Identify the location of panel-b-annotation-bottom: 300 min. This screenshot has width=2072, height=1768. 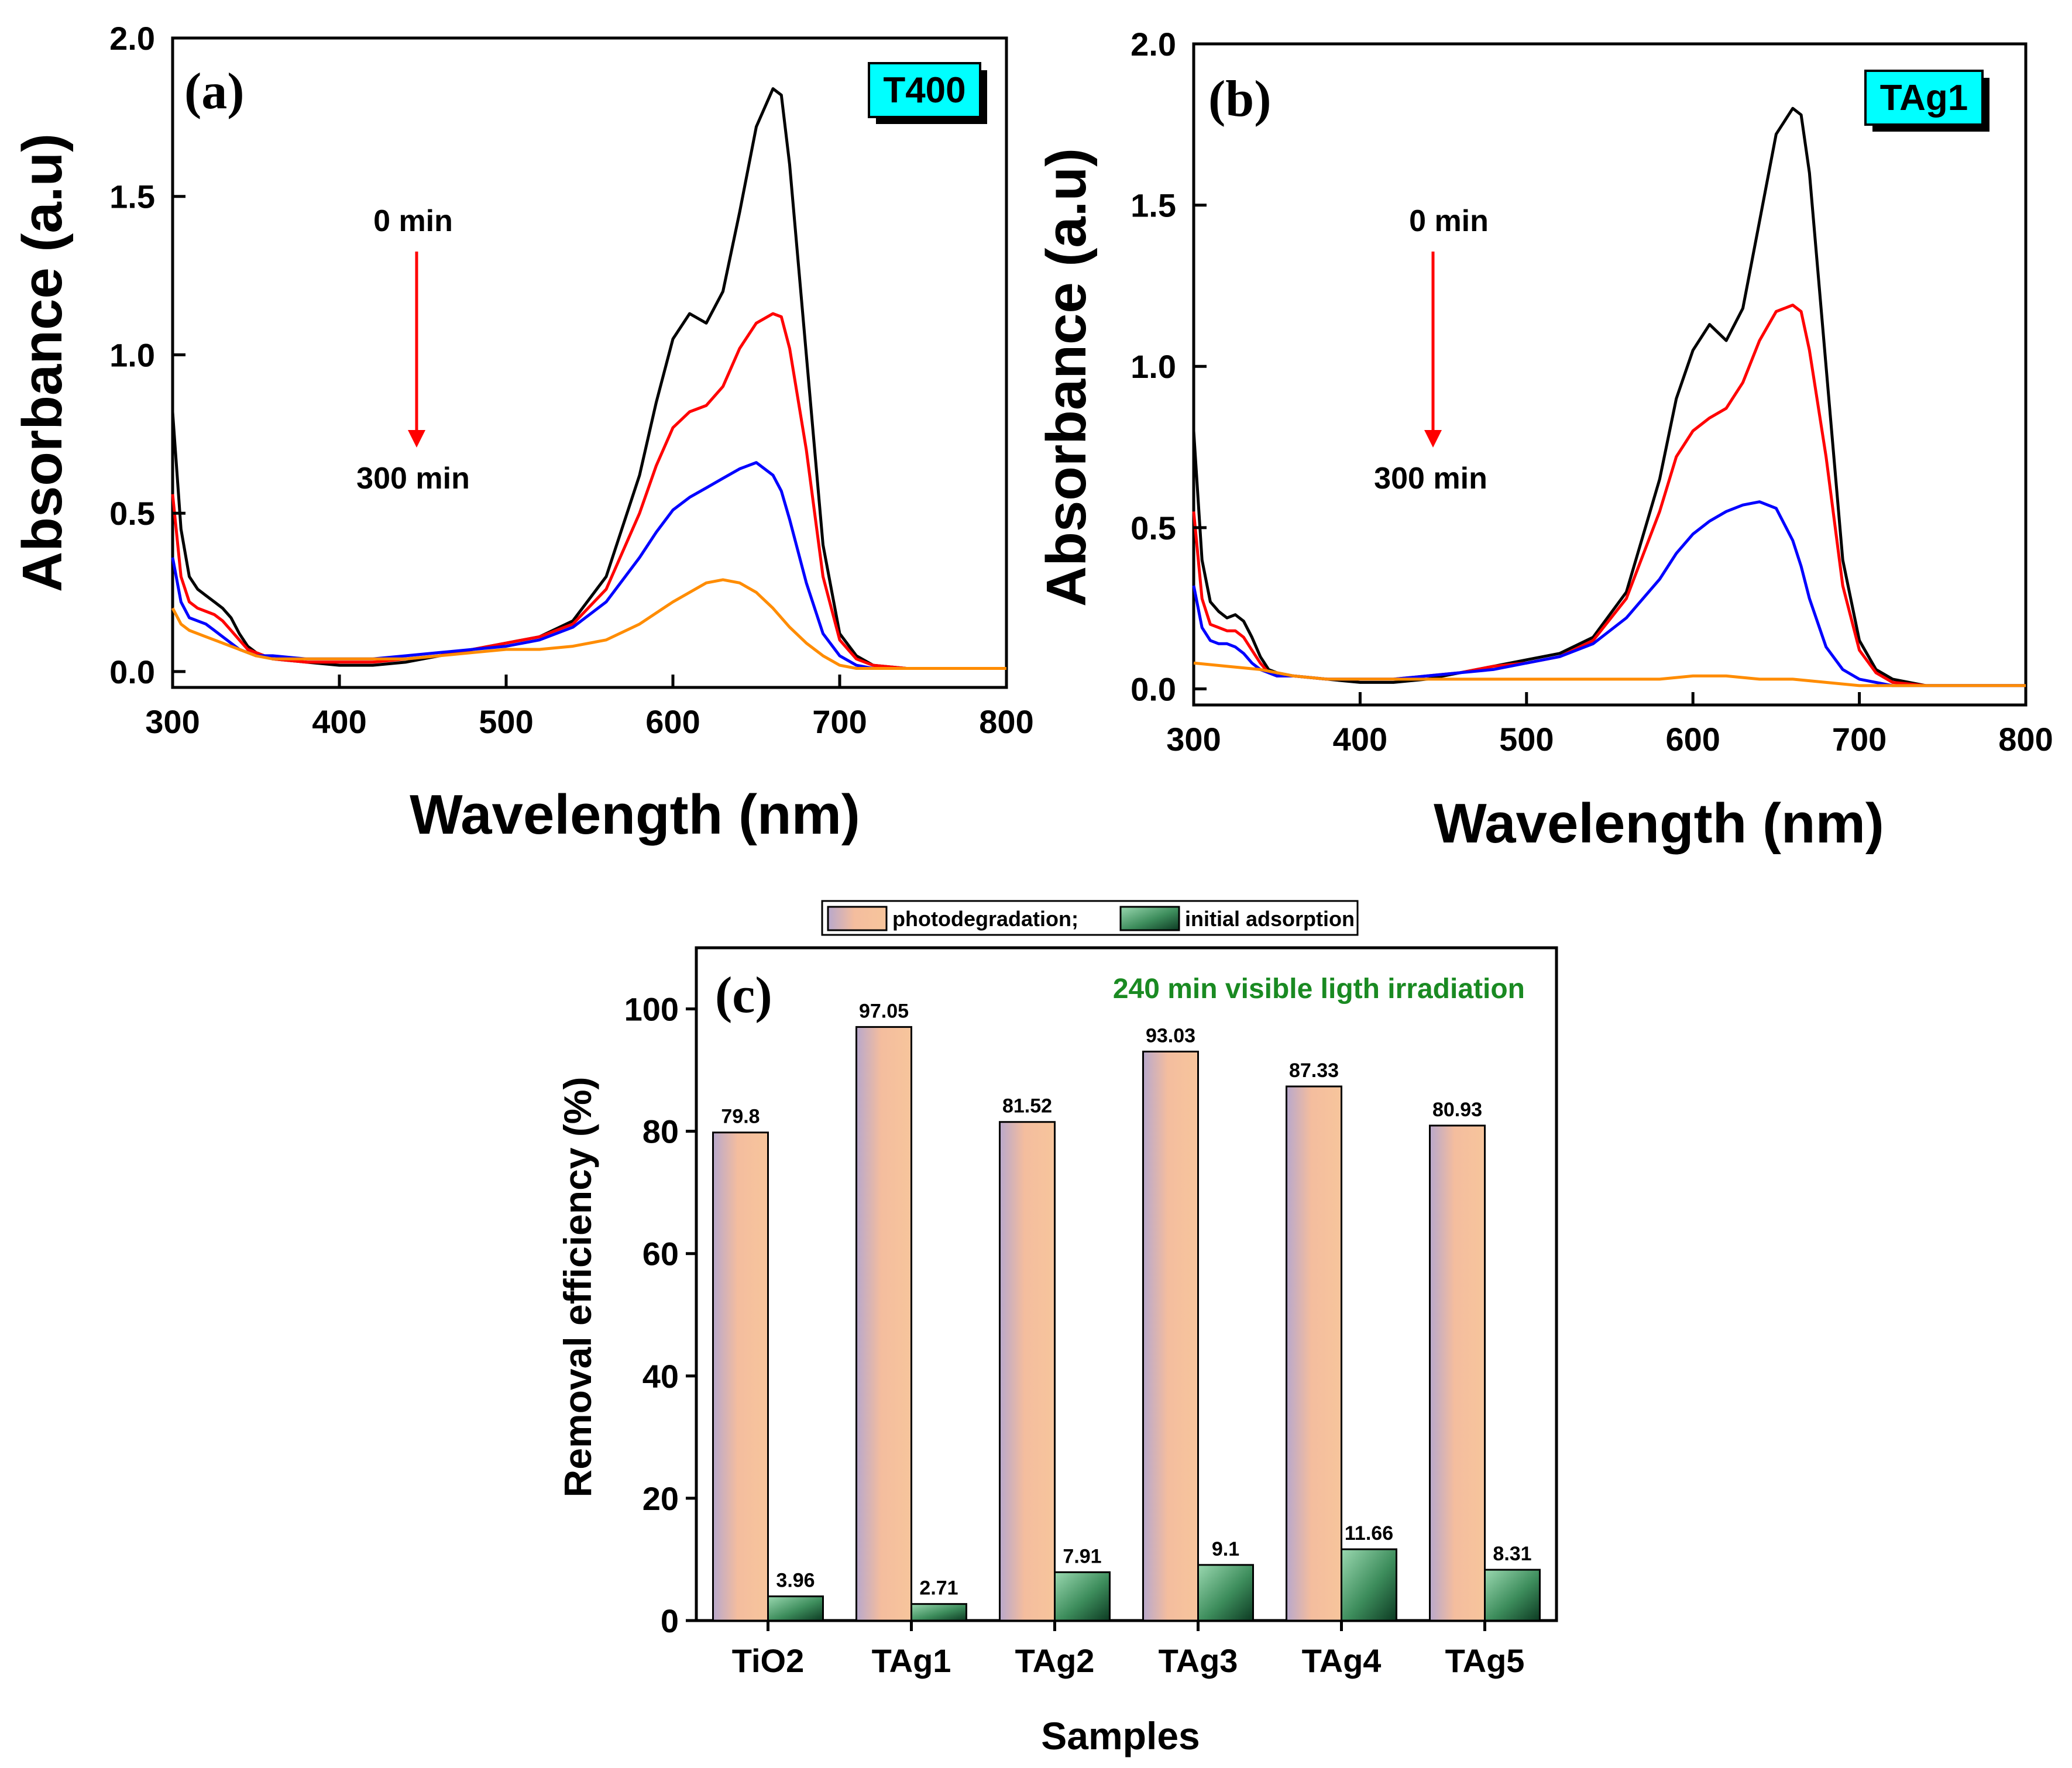
(1430, 479).